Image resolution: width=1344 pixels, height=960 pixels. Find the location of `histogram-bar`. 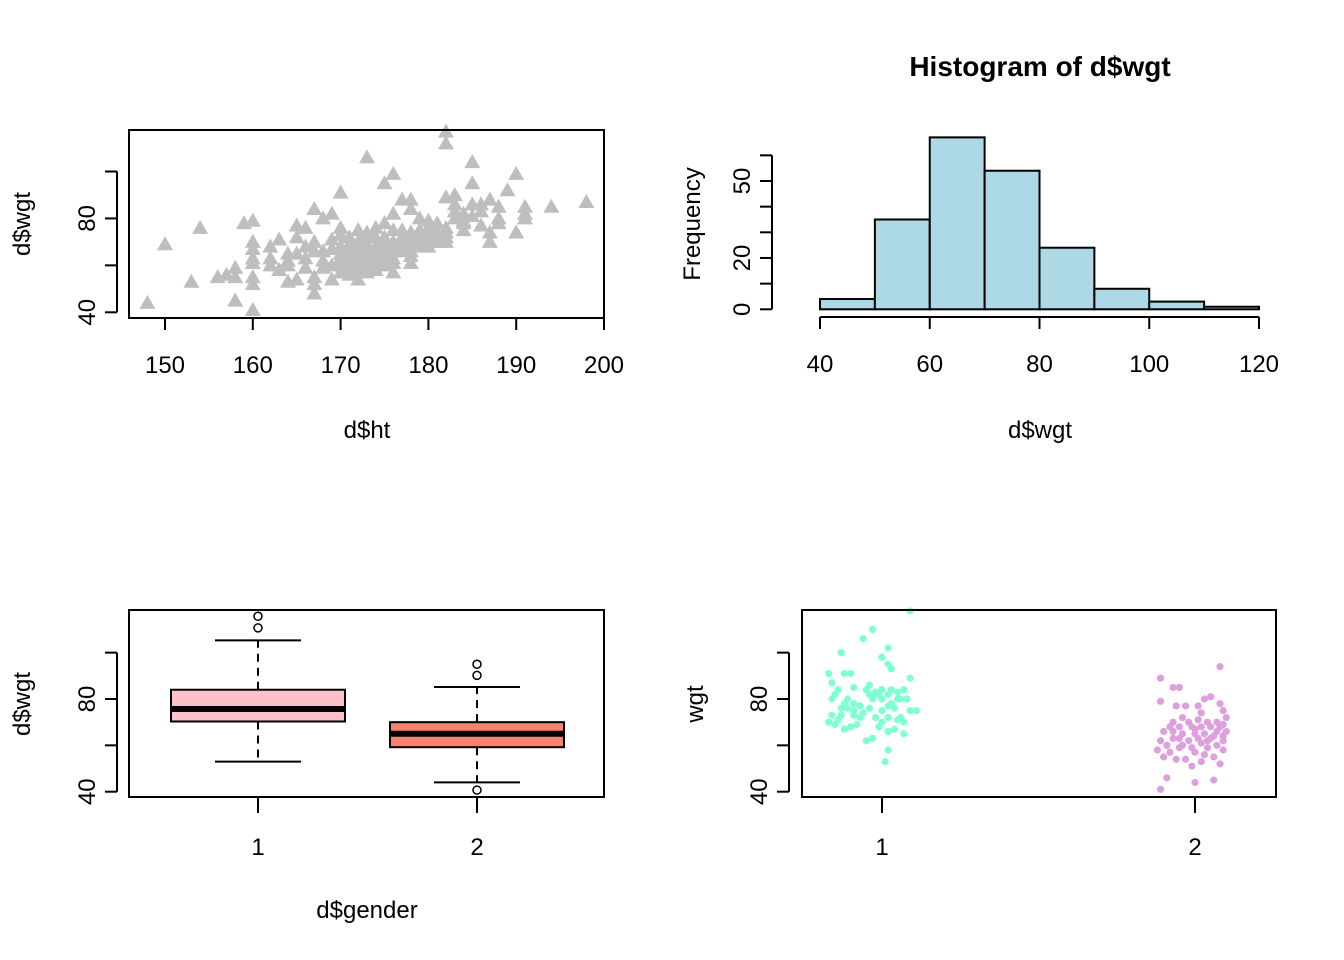

histogram-bar is located at coordinates (1231, 308).